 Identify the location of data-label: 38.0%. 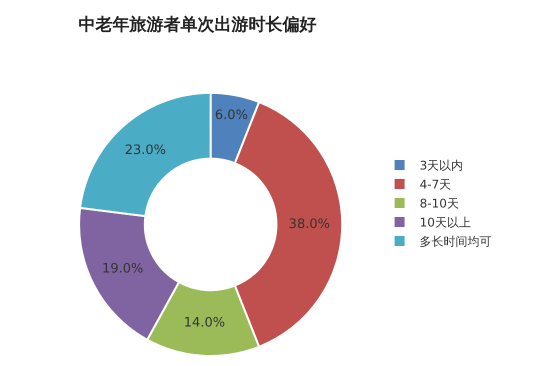
(309, 224).